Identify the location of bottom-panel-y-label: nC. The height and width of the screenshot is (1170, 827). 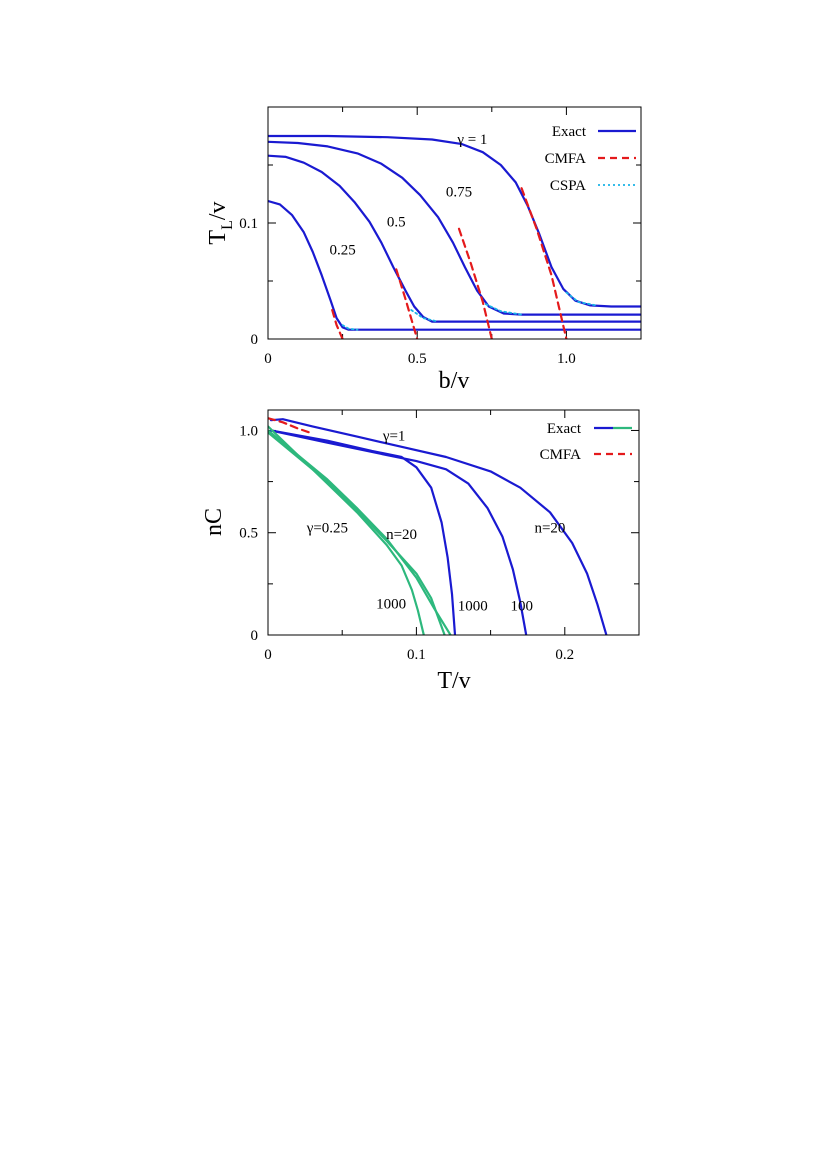
(214, 522).